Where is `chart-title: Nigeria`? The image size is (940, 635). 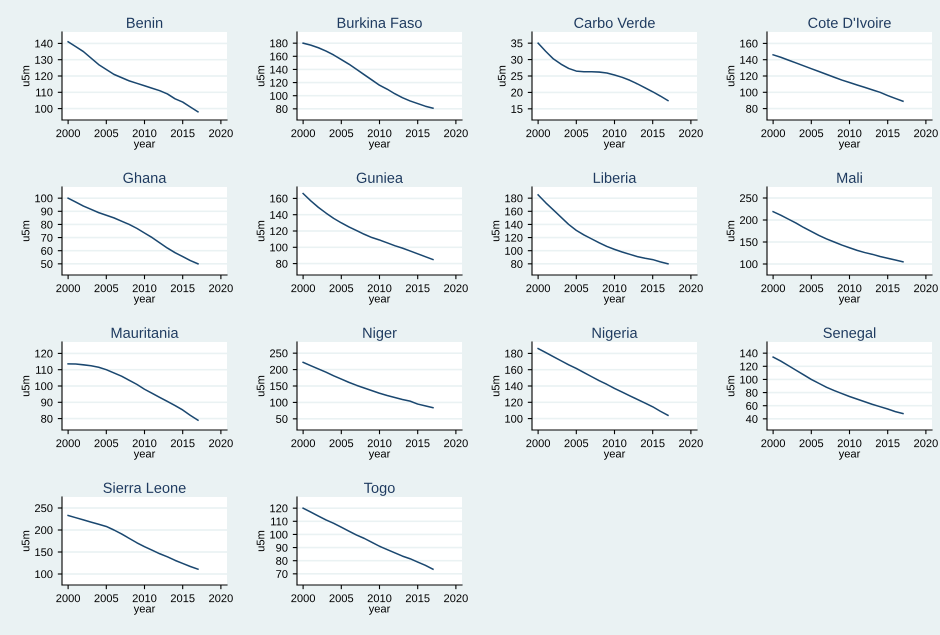
chart-title: Nigeria is located at coordinates (615, 334).